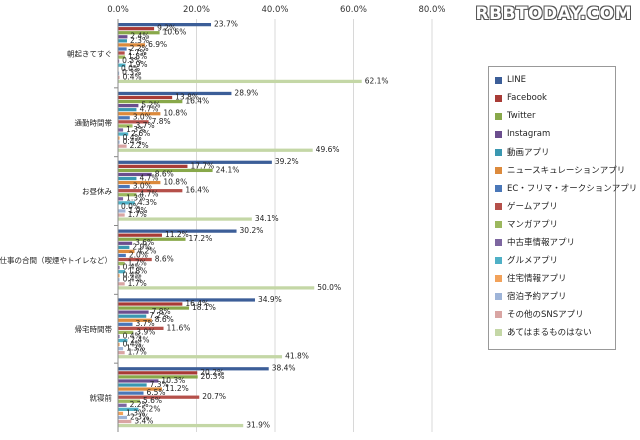 The image size is (640, 440). Describe the element at coordinates (156, 392) in the screenshot. I see `data-label: 6.5%` at that location.